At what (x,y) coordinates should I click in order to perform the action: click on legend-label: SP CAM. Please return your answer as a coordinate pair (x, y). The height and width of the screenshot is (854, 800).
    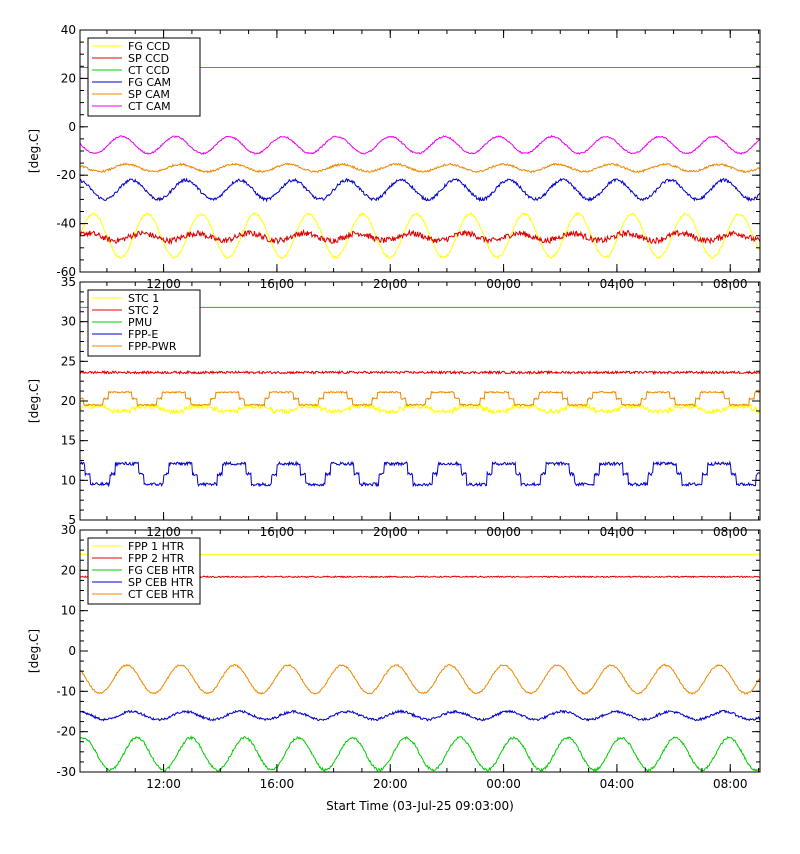
    Looking at the image, I should click on (149, 94).